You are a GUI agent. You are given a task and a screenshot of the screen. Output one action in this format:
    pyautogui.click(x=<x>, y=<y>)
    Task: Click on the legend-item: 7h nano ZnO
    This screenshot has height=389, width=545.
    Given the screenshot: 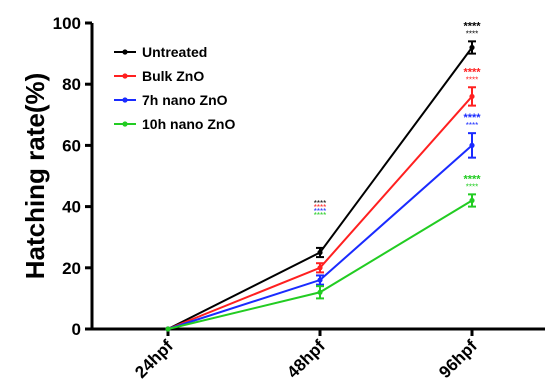 What is the action you would take?
    pyautogui.click(x=171, y=100)
    